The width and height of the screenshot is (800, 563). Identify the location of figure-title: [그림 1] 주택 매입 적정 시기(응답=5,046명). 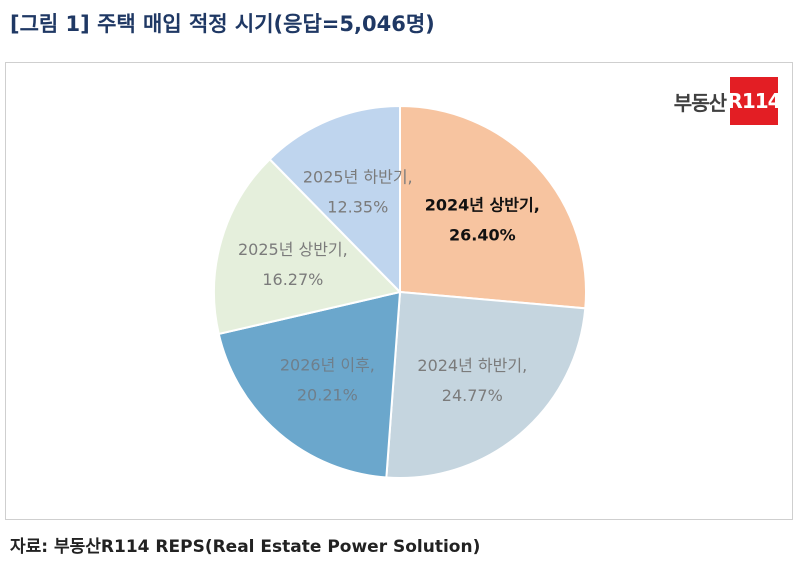
(222, 24).